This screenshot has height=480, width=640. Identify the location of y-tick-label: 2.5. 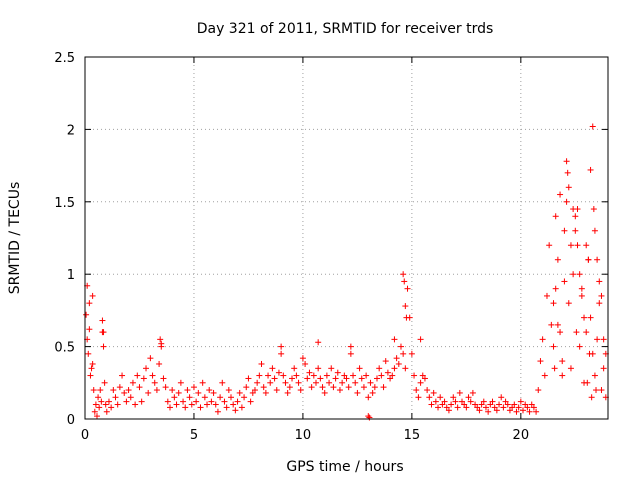
(64, 58).